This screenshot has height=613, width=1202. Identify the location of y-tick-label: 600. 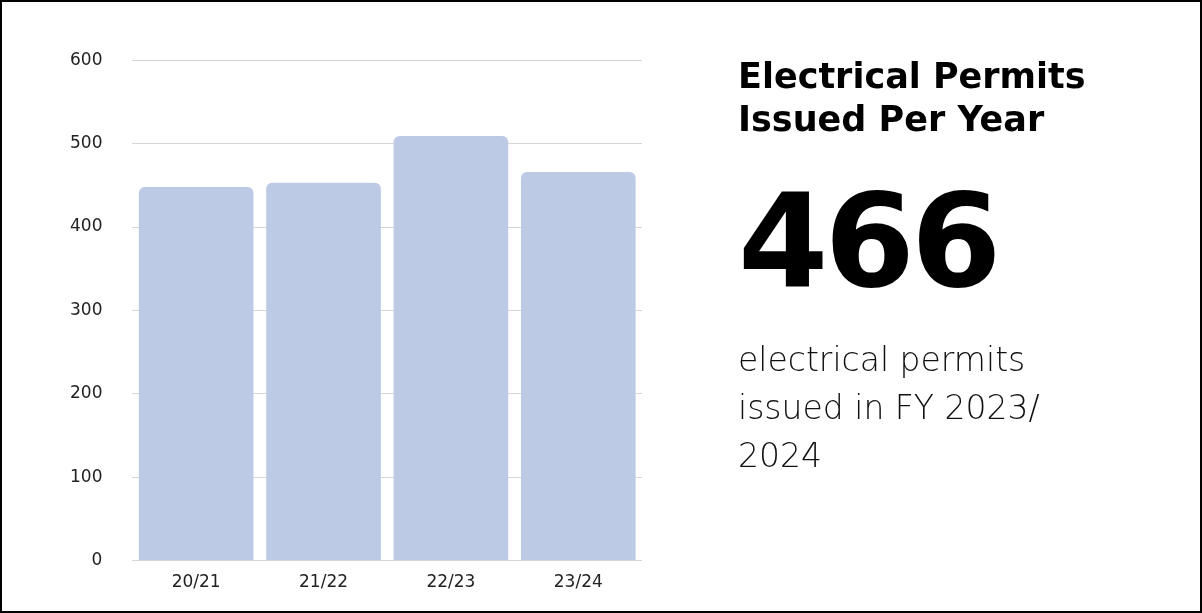
(86, 58).